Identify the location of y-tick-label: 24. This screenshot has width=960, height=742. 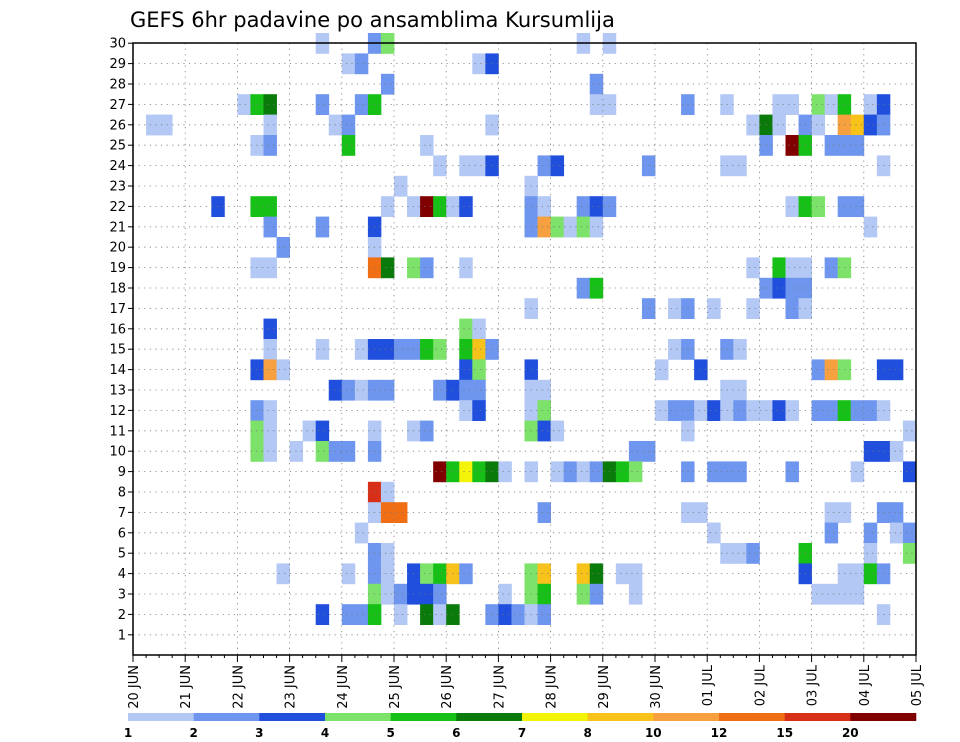
(117, 166).